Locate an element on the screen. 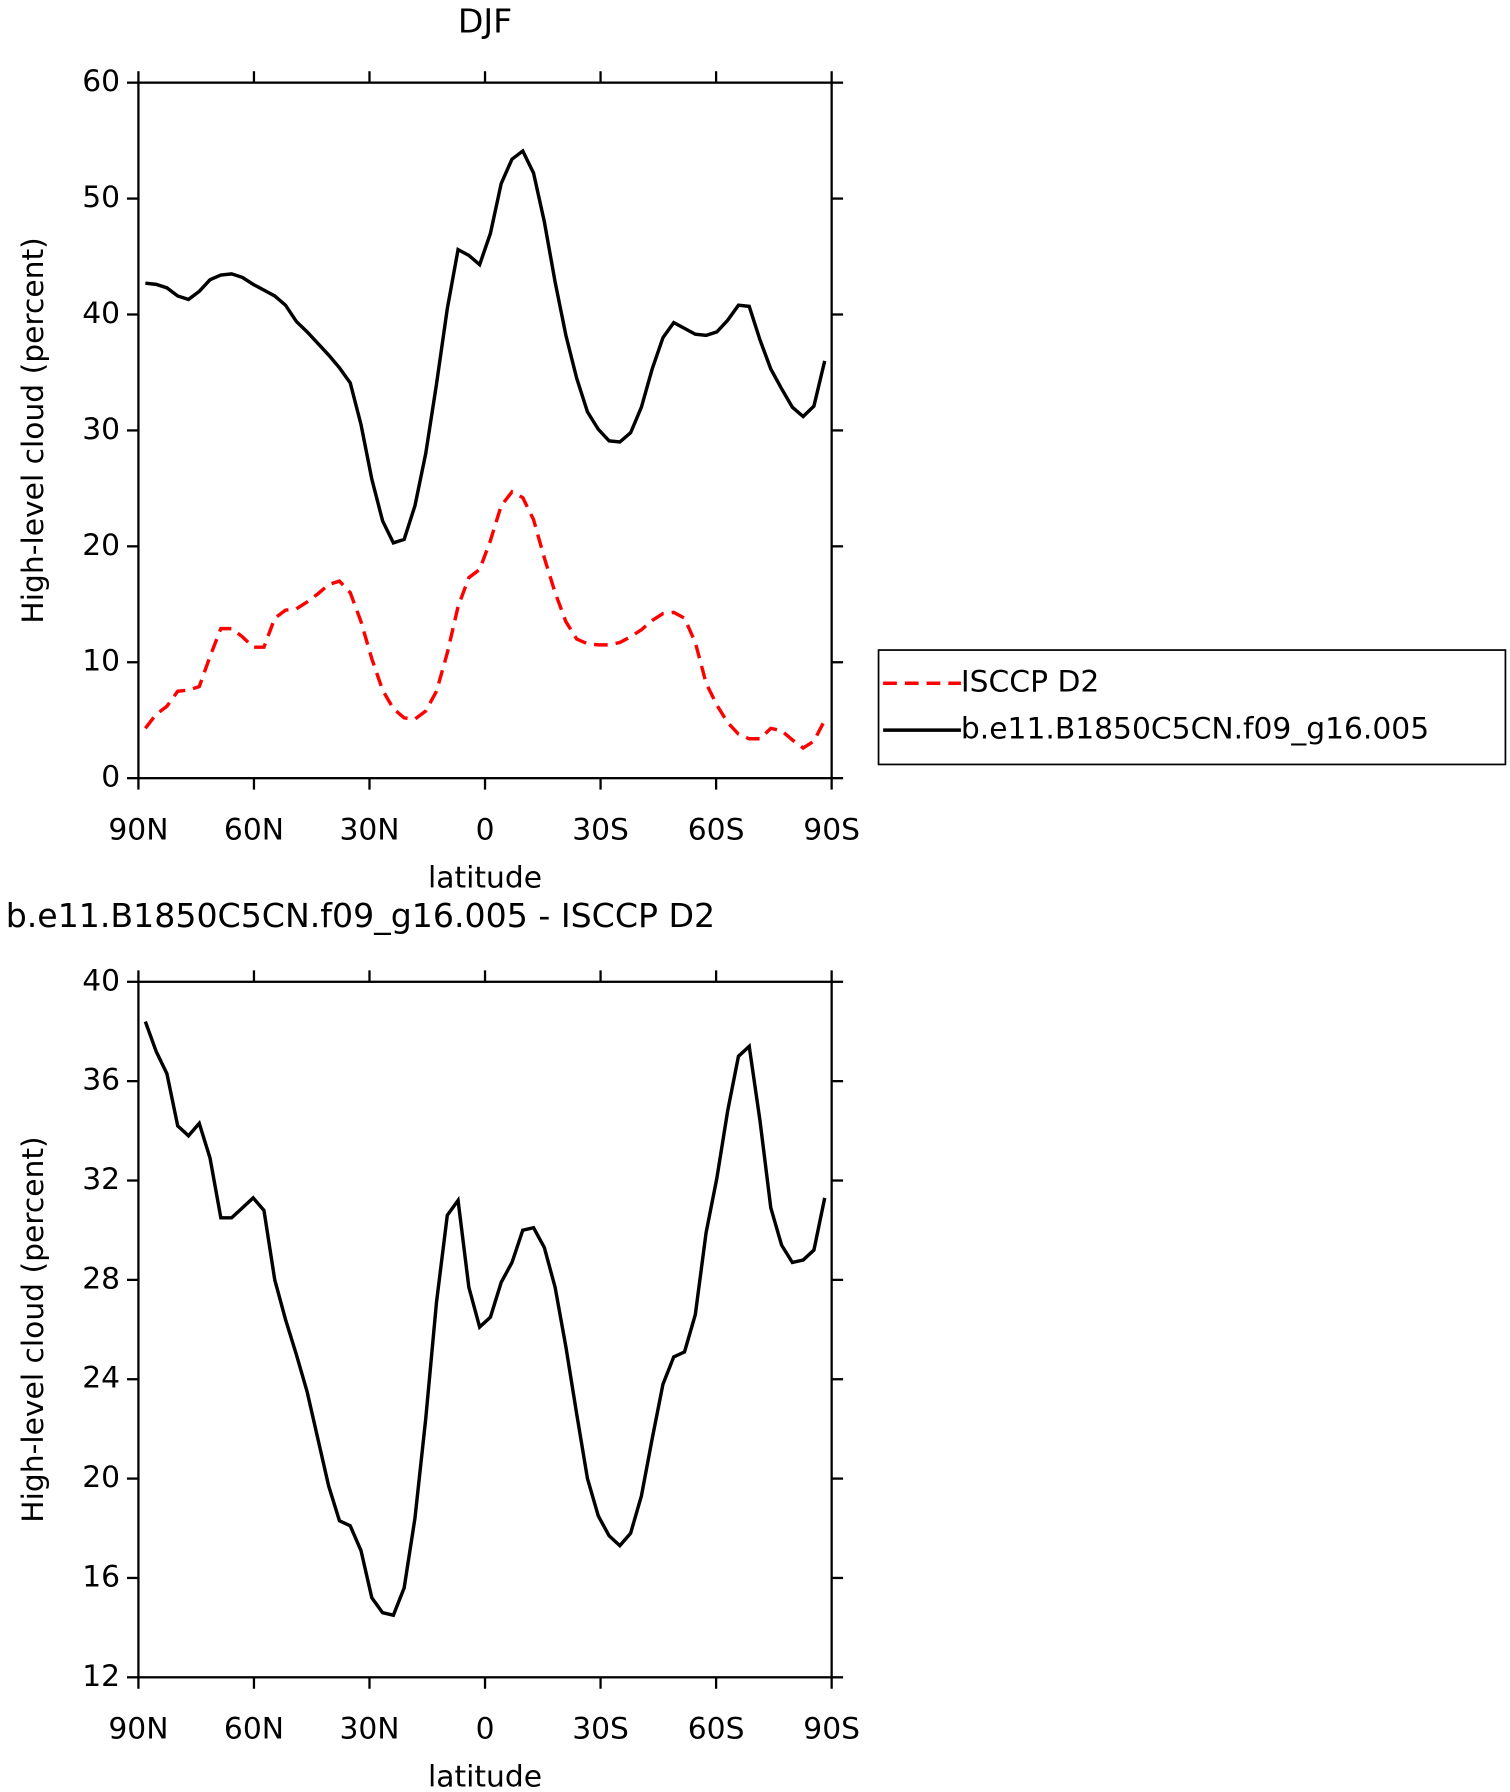  y-tick-label: 50 is located at coordinates (101, 197).